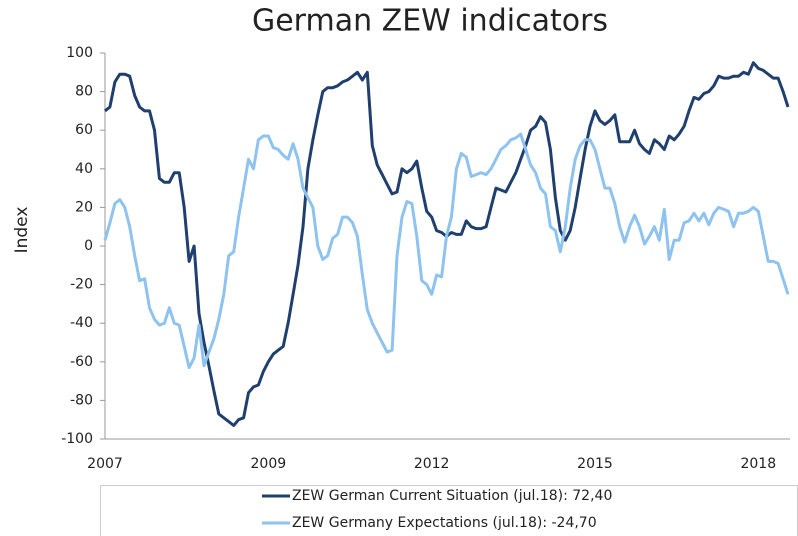  I want to click on y-tick-label: -40, so click(81, 323).